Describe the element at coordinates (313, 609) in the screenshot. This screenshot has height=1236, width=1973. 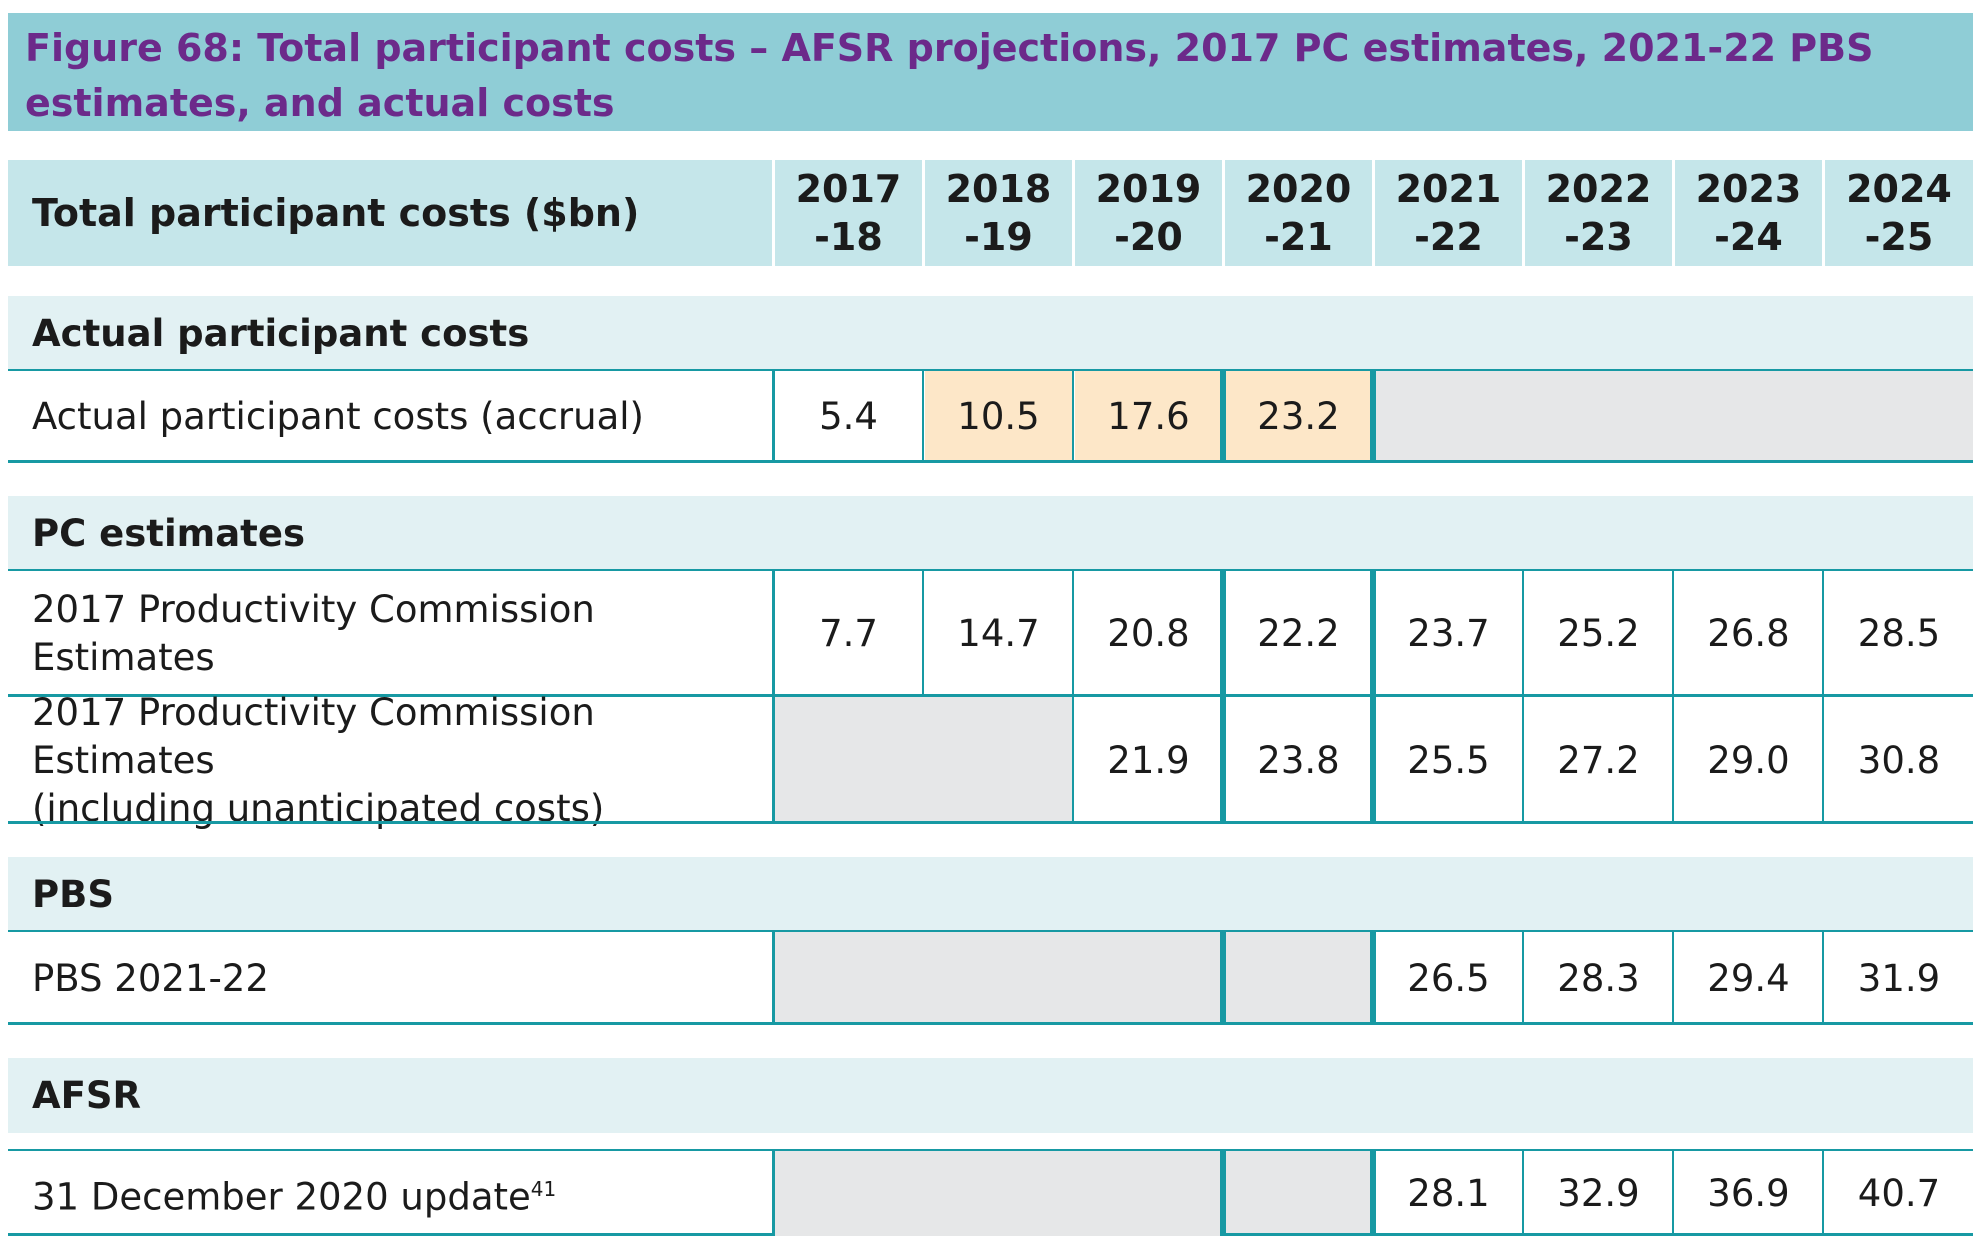
I see `row-label-line: 2017 Productivity Commission` at that location.